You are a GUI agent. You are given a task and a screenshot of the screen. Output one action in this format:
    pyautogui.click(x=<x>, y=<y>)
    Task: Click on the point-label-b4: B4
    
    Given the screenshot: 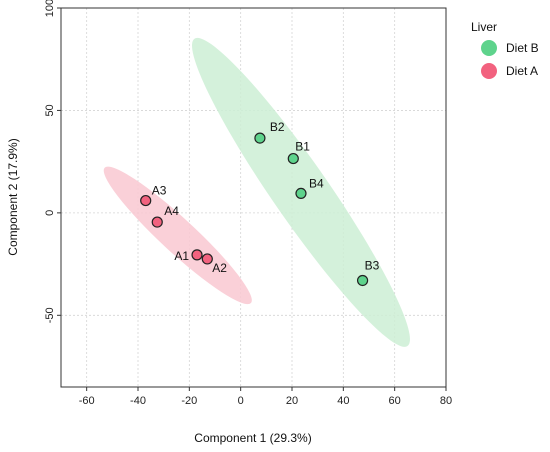 What is the action you would take?
    pyautogui.click(x=316, y=183)
    